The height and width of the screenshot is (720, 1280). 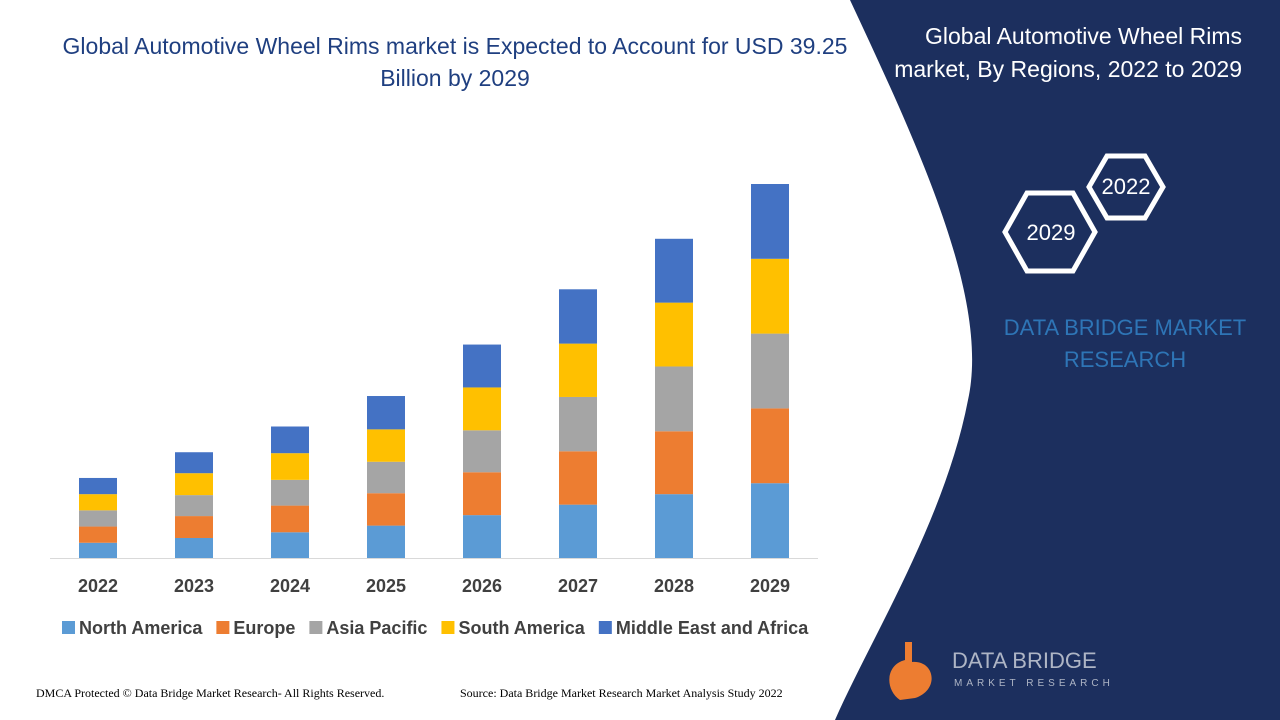 I want to click on brand: DATA BRIDGE MARKET RESEARCH, so click(x=1125, y=343).